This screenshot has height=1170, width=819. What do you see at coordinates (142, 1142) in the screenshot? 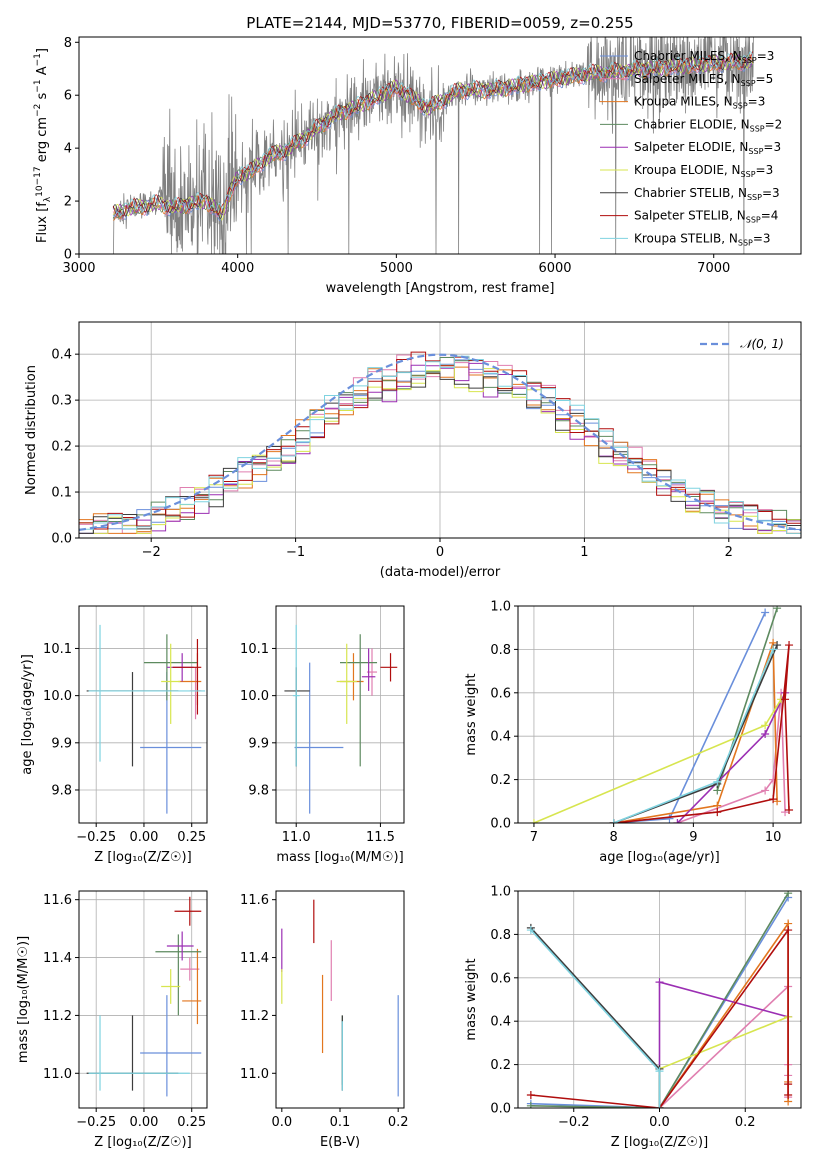
I see `x-axis-label: Z [log₁₀(Z/Z☉)]` at bounding box center [142, 1142].